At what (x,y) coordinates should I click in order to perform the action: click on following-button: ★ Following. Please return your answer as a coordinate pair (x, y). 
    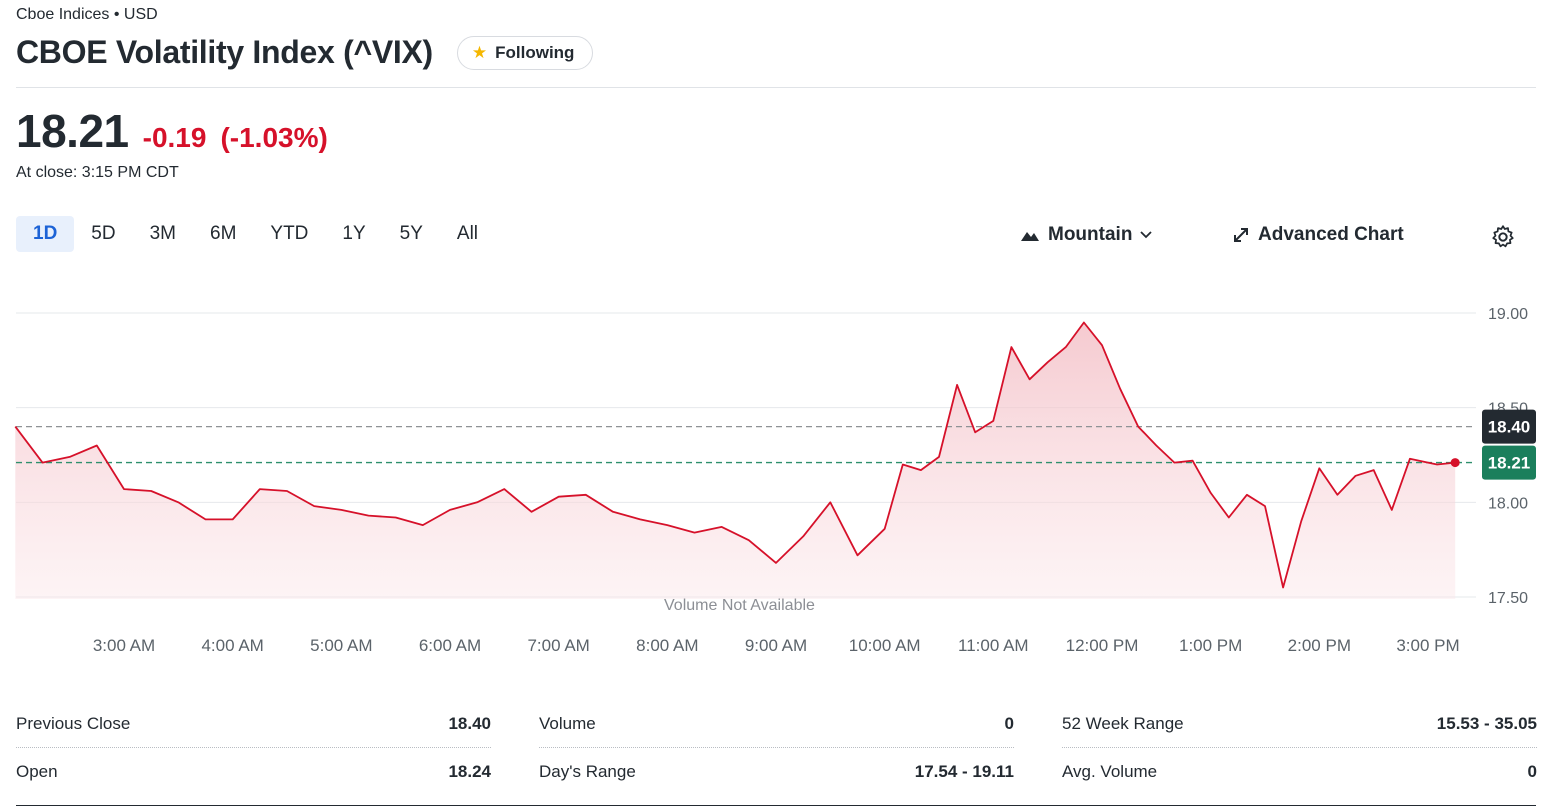
    Looking at the image, I should click on (525, 52).